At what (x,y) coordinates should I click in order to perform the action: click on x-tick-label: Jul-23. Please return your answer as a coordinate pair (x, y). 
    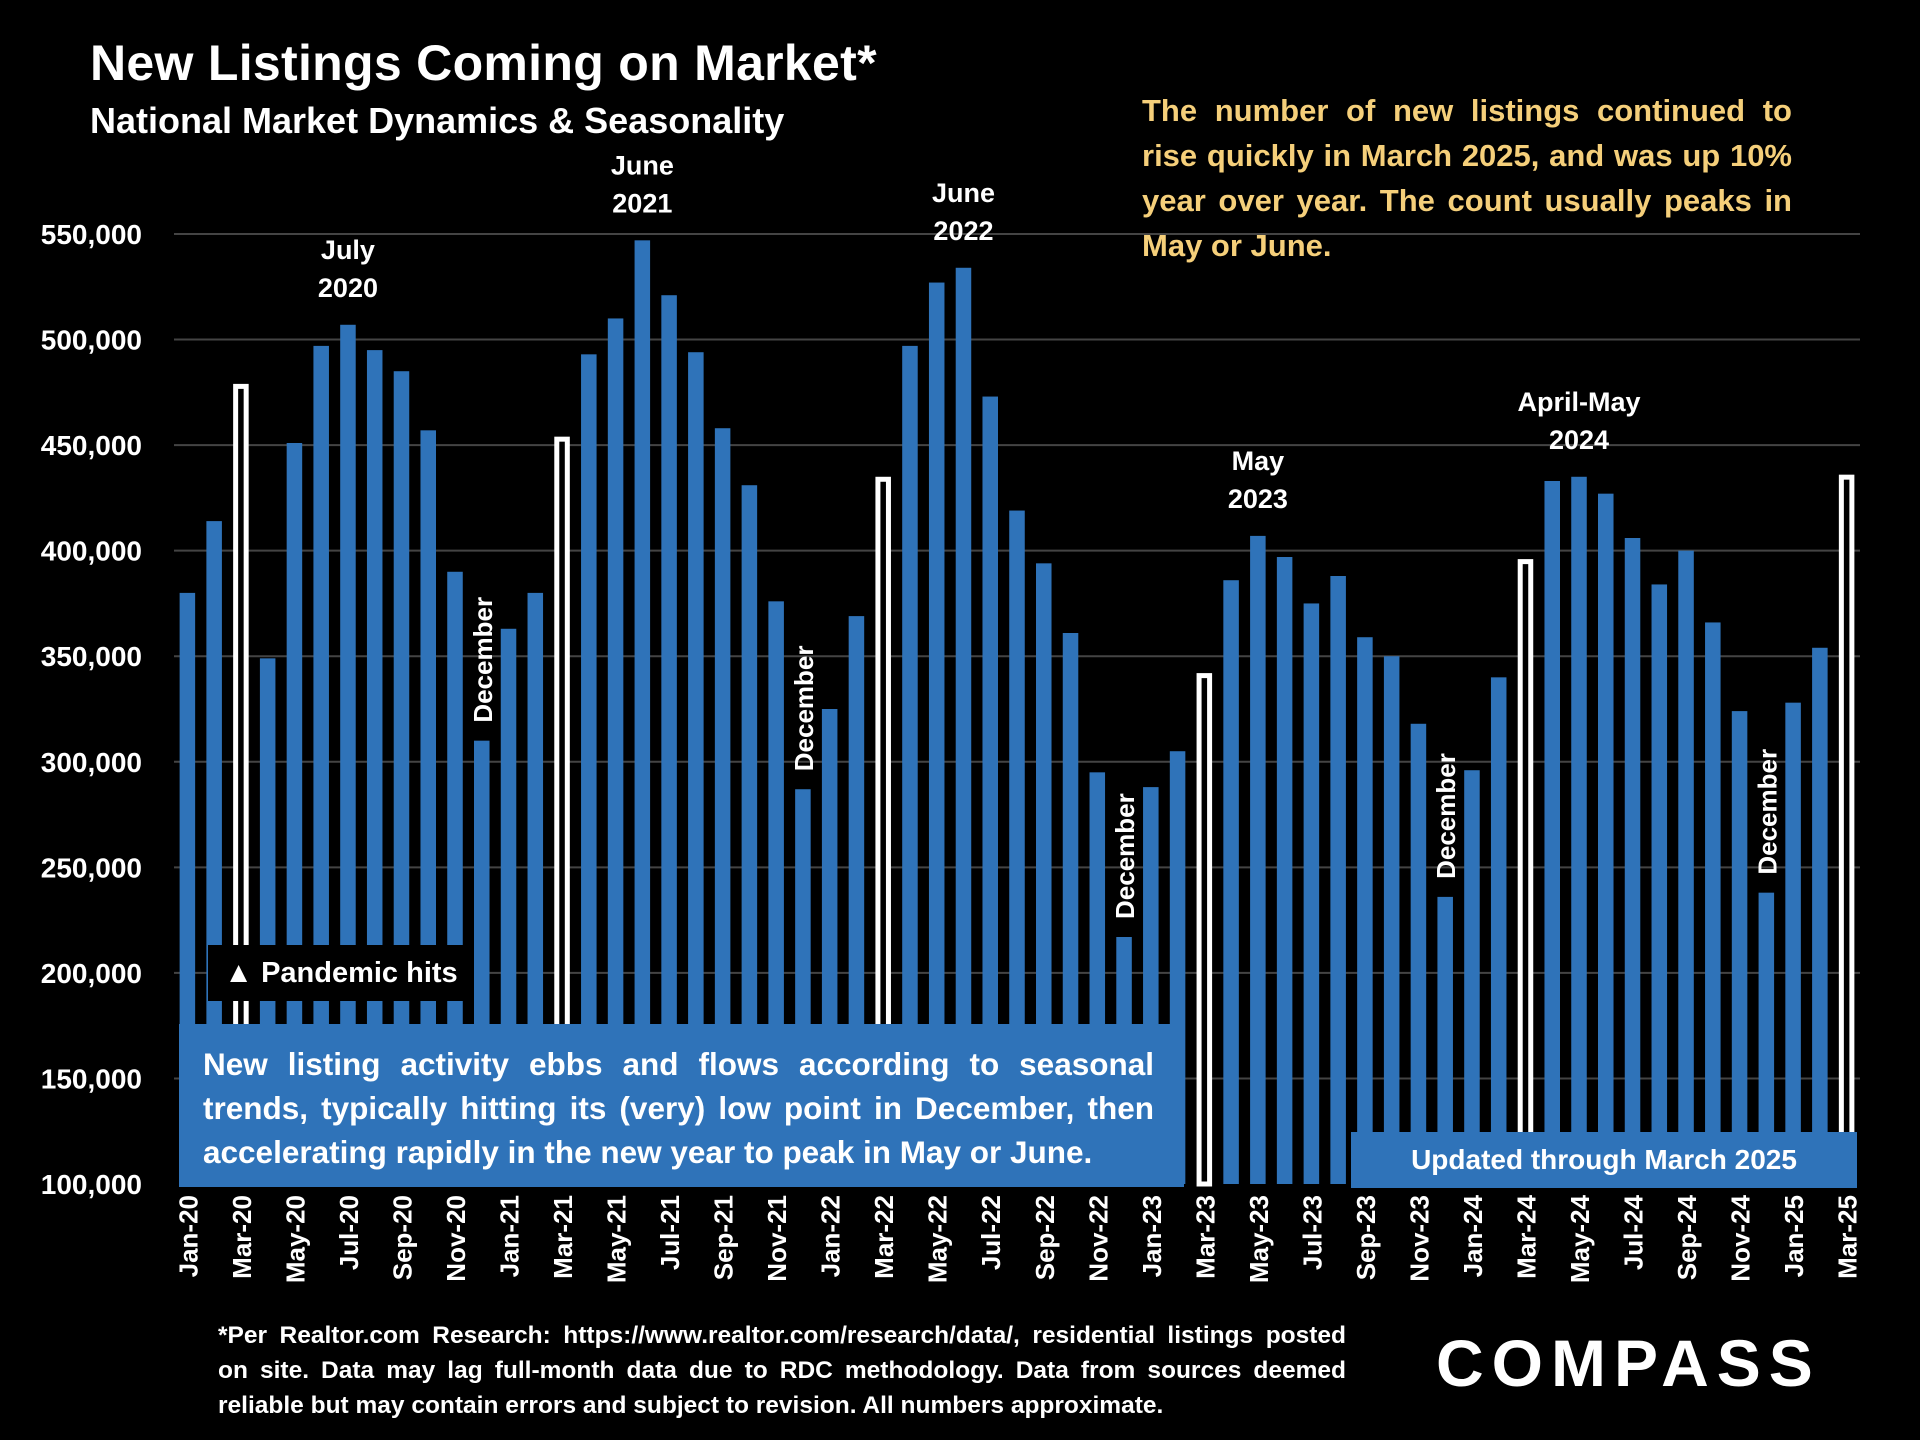
    Looking at the image, I should click on (1312, 1232).